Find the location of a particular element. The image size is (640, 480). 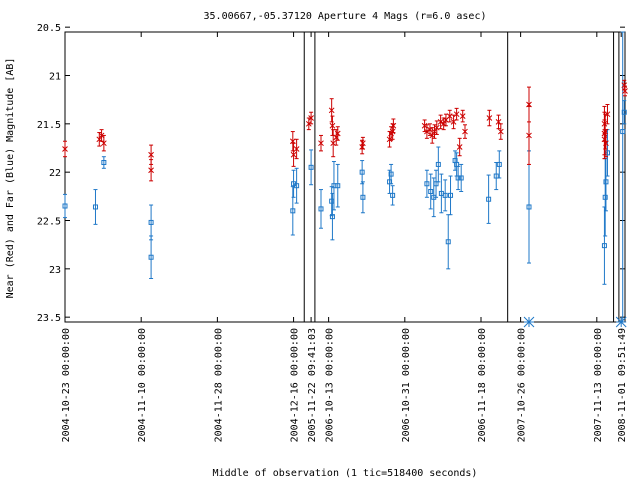

y-tick-label: 22.5 is located at coordinates (49, 222).